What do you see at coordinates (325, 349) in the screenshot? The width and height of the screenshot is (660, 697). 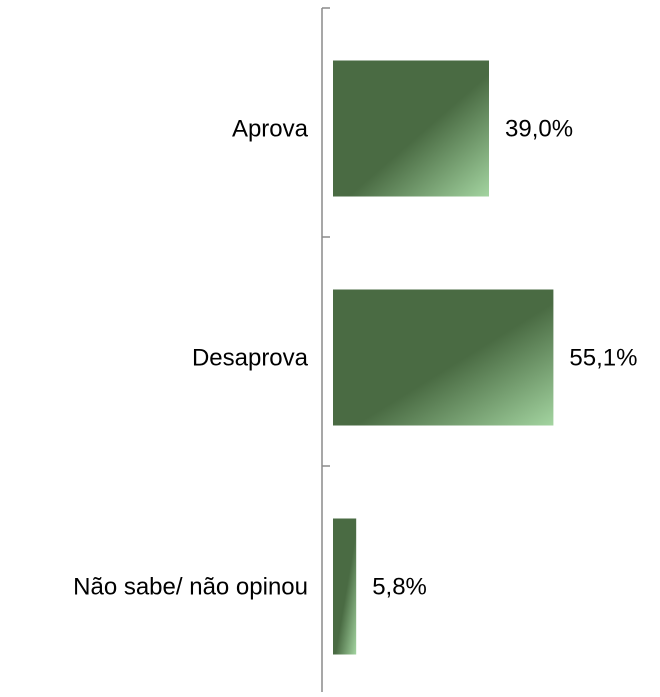 I see `axis-layer` at bounding box center [325, 349].